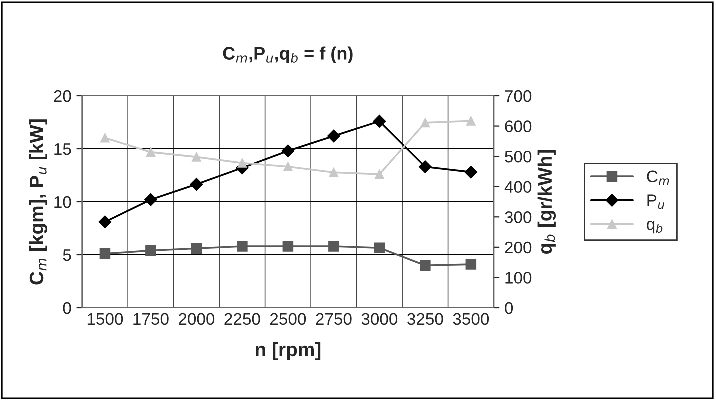 The width and height of the screenshot is (716, 400). What do you see at coordinates (38, 202) in the screenshot?
I see `y-axis-title: C$_{m}$ [kgm], P$_{u}$ [kW]` at bounding box center [38, 202].